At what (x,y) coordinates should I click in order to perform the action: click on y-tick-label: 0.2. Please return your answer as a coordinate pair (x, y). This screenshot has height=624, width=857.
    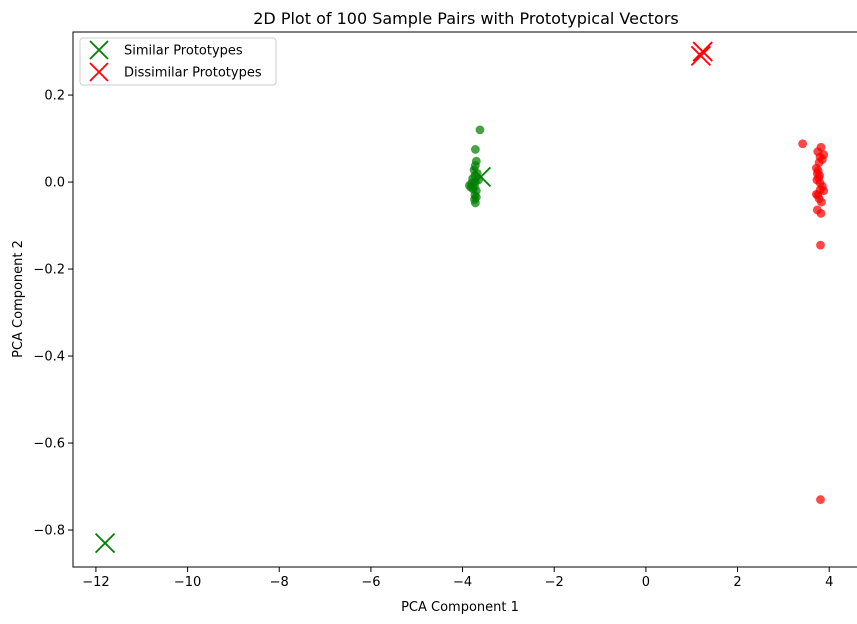
    Looking at the image, I should click on (54, 96).